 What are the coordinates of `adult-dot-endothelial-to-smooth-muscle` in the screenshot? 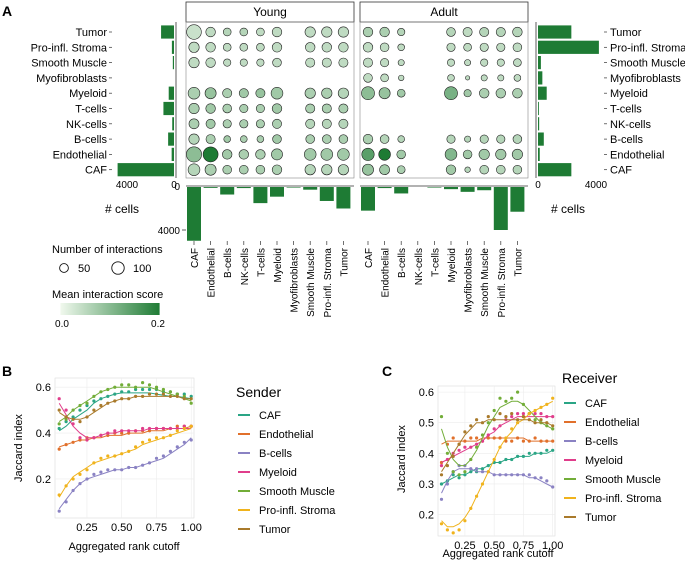 It's located at (484, 154).